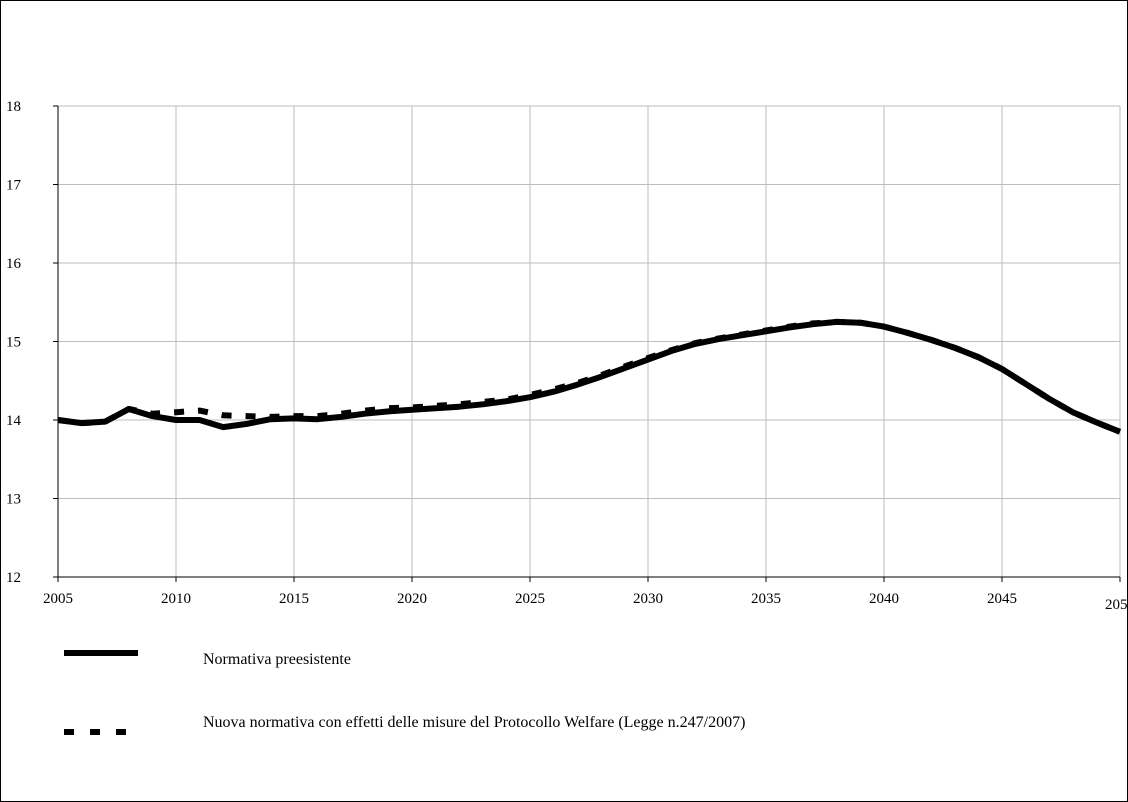 This screenshot has height=802, width=1128. I want to click on x-tick-label: 2035, so click(766, 599).